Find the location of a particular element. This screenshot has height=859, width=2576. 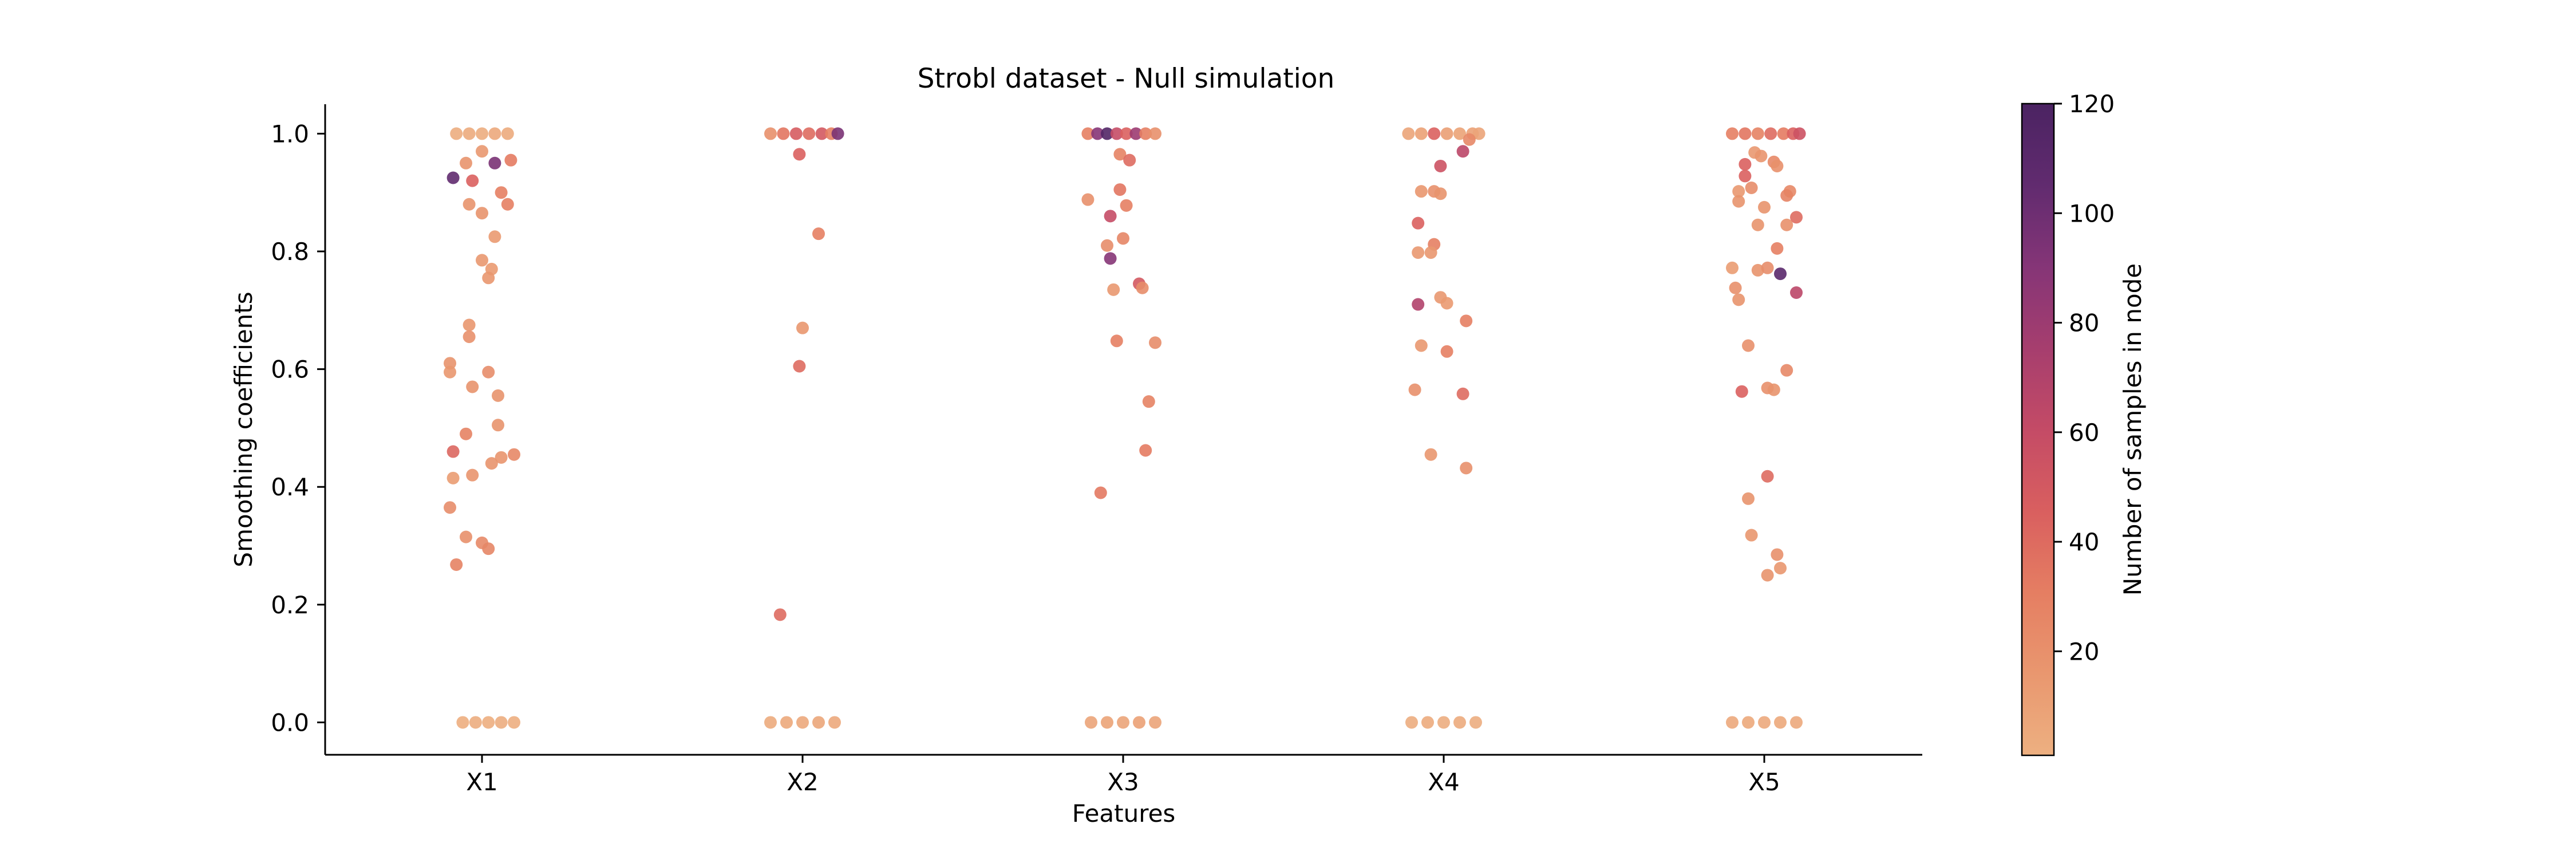

x-tick-label: X4 is located at coordinates (1444, 782).